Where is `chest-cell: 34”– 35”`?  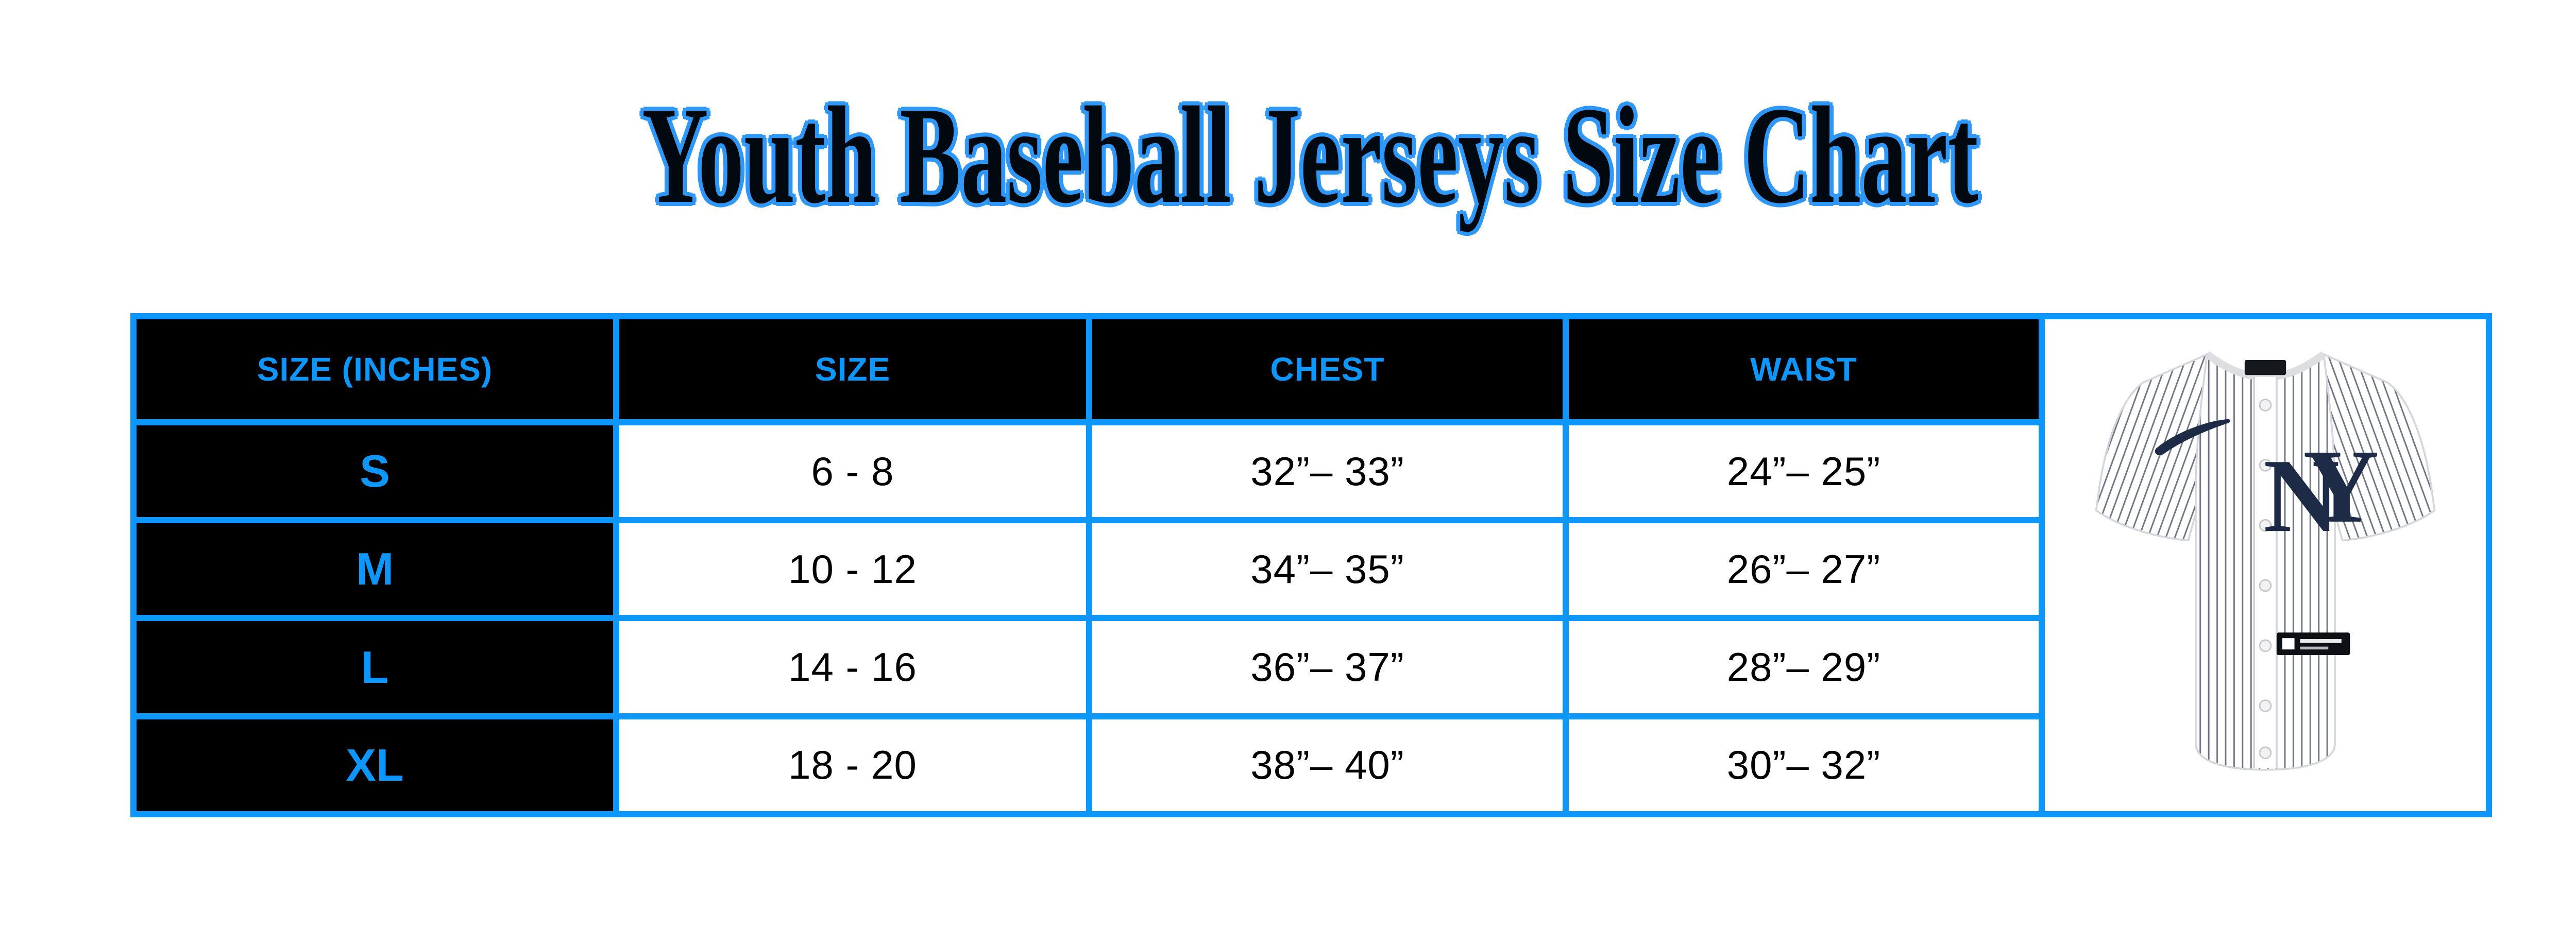 chest-cell: 34”– 35” is located at coordinates (1327, 570).